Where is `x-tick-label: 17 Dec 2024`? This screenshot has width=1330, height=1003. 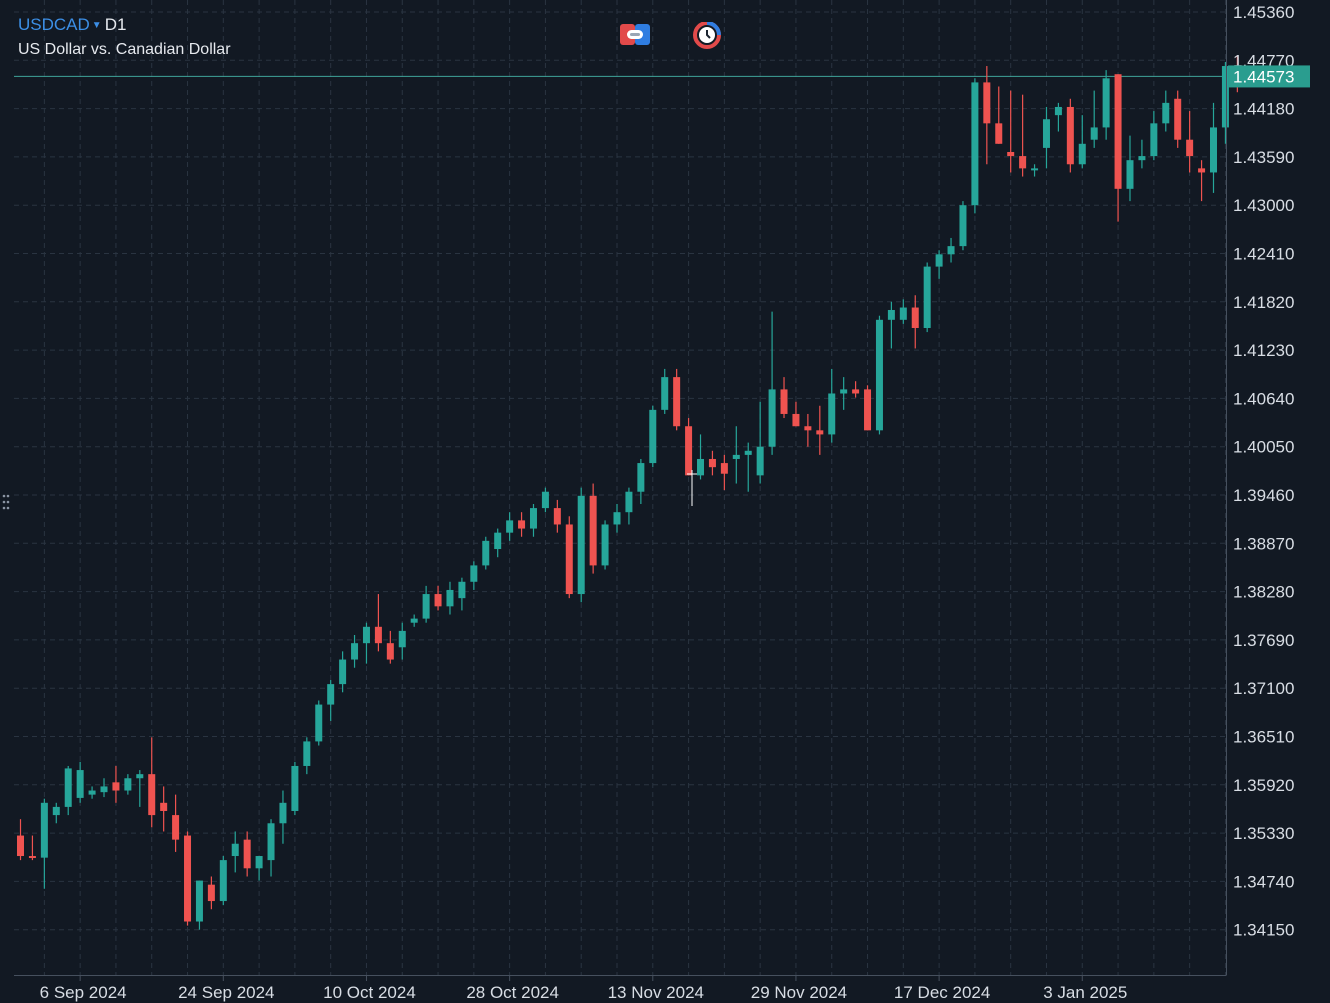
x-tick-label: 17 Dec 2024 is located at coordinates (942, 992).